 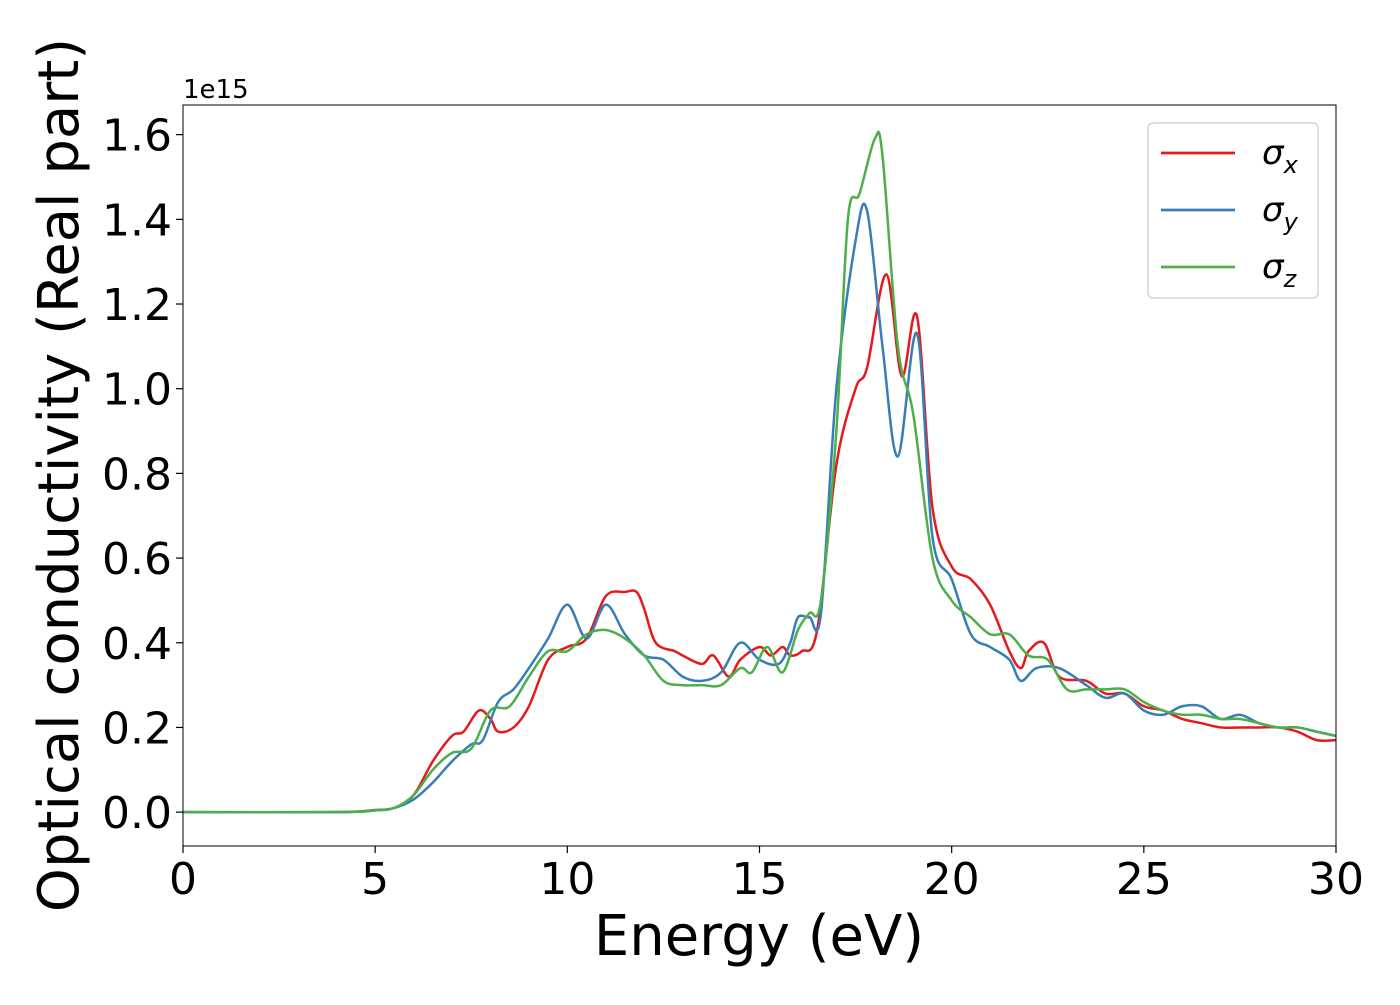 I want to click on y-tick-label: 0.0, so click(x=137, y=813).